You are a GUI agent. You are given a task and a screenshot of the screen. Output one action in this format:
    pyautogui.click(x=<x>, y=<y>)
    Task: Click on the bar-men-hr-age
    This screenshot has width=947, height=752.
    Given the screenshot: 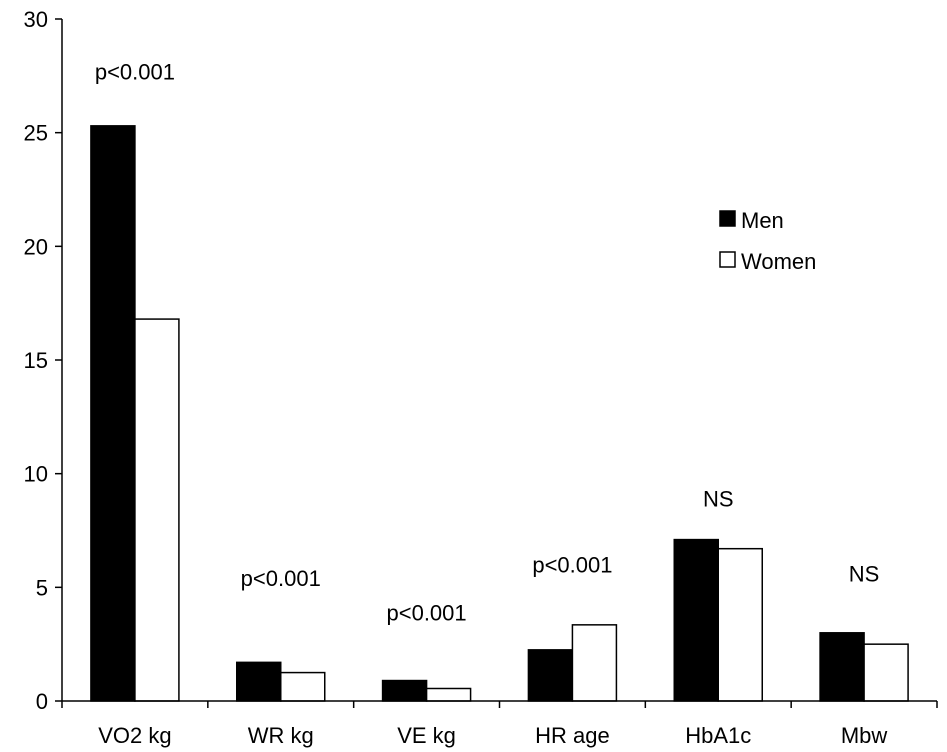 What is the action you would take?
    pyautogui.click(x=550, y=675)
    